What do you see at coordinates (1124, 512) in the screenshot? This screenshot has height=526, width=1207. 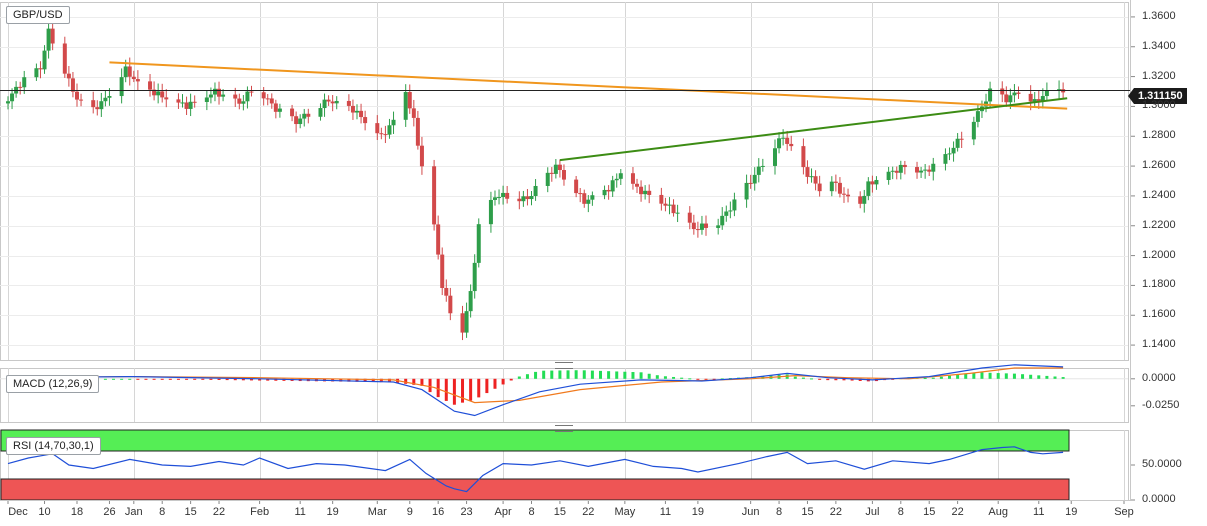 I see `x-tick-label: Sep` at bounding box center [1124, 512].